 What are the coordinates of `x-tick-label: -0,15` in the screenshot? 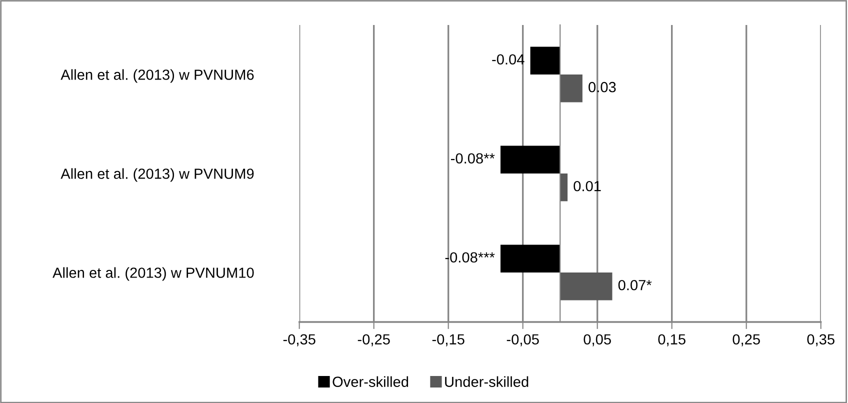 It's located at (448, 340).